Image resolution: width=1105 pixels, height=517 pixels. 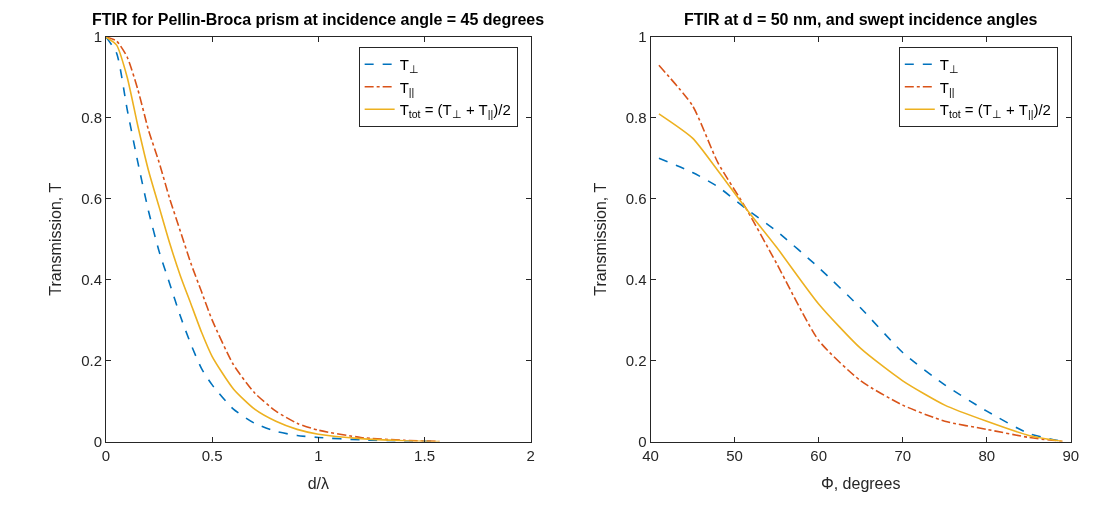 I want to click on x-tick-label: 2, so click(x=530, y=455).